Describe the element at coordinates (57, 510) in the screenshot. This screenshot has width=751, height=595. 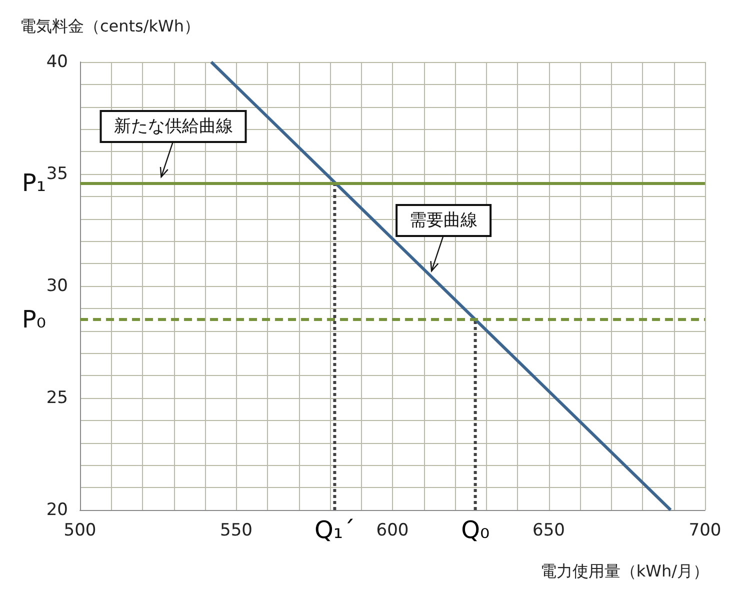
I see `y-tick-label: 20` at that location.